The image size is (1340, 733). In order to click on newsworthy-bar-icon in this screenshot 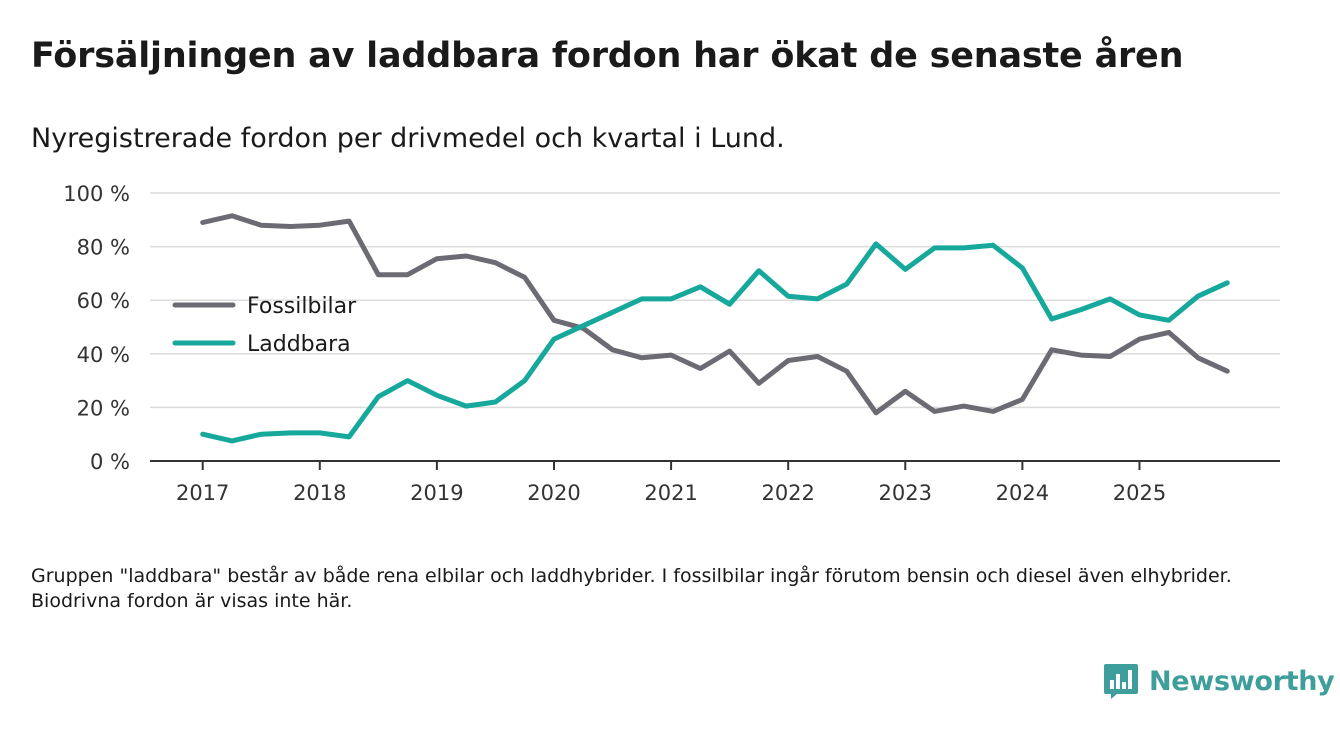, I will do `click(1121, 681)`.